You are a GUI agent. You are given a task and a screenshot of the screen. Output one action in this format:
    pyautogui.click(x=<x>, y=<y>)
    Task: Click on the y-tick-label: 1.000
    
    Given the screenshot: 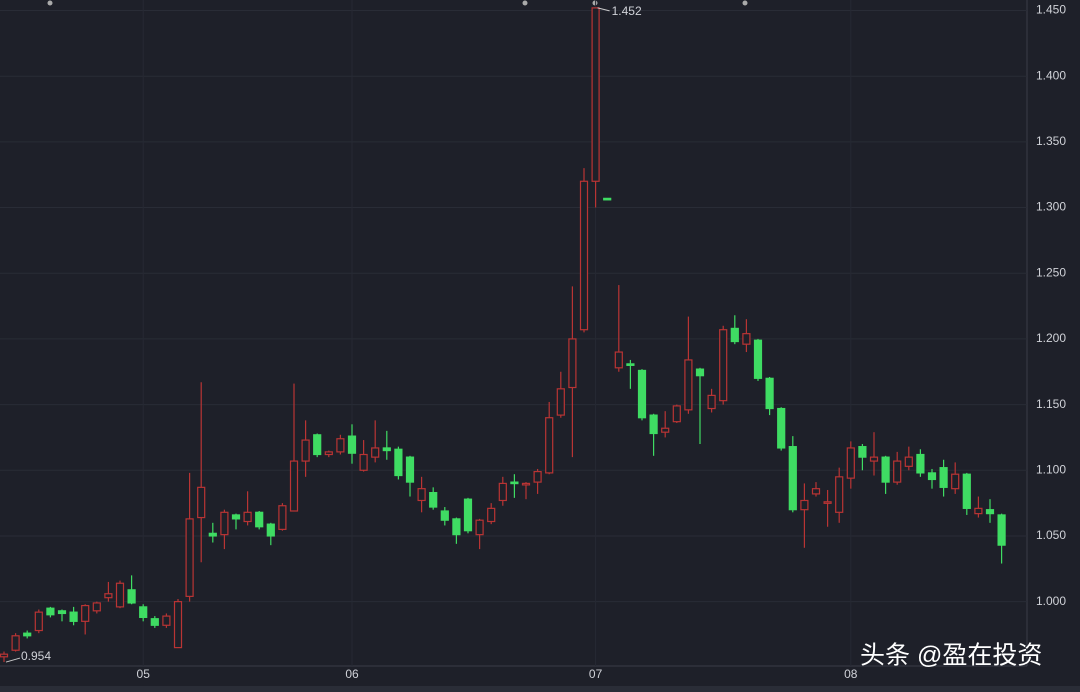 What is the action you would take?
    pyautogui.click(x=1051, y=601)
    